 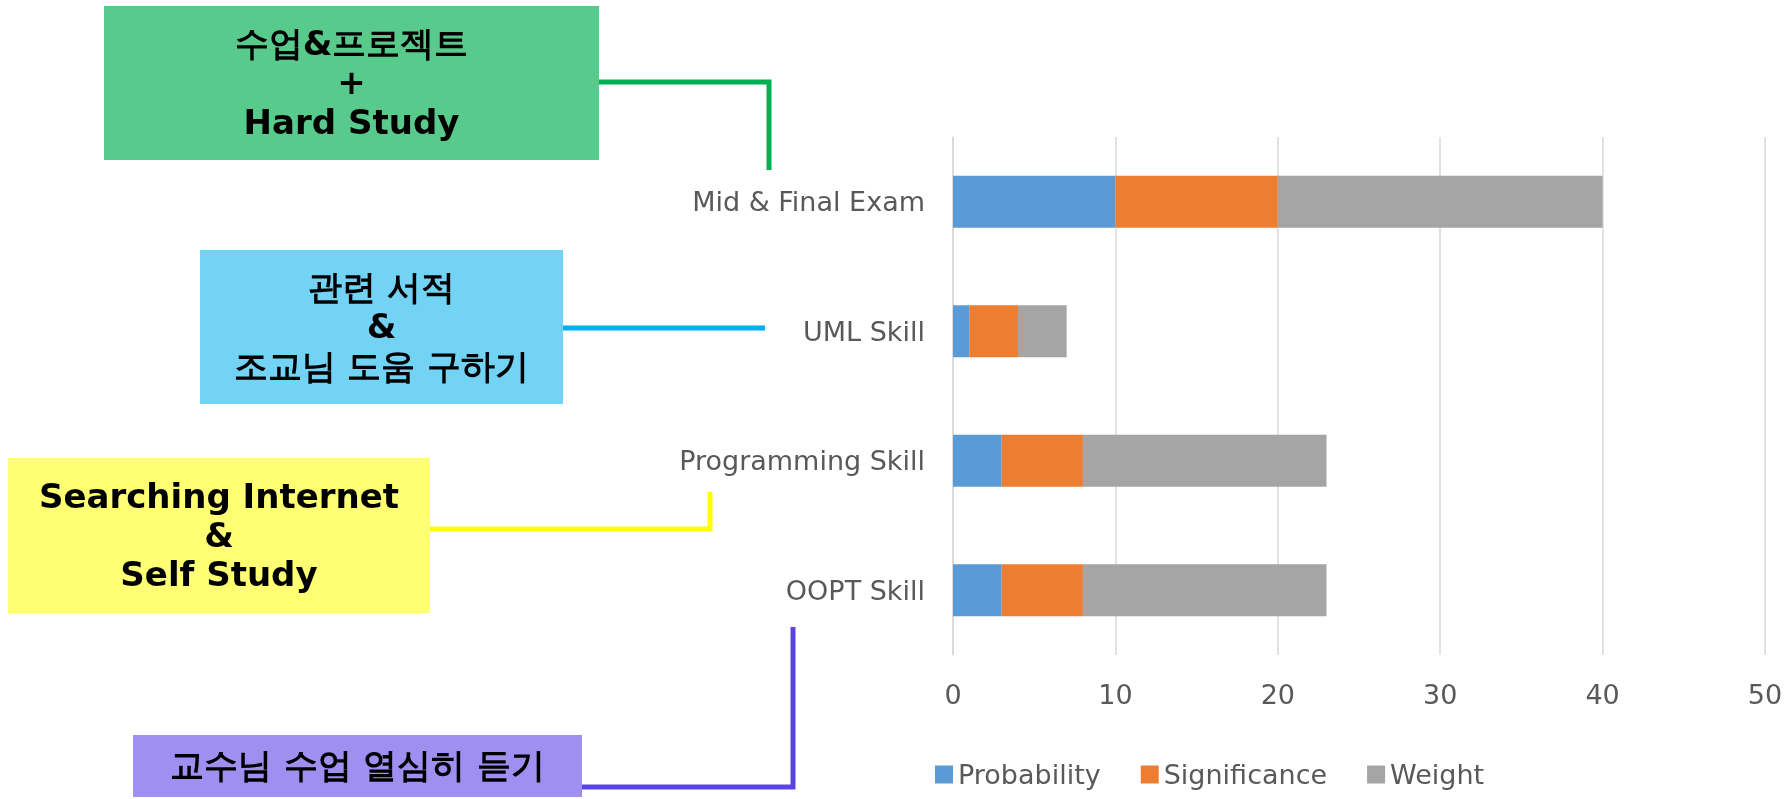 I want to click on y-tick-label: Programming Skill, so click(x=802, y=461).